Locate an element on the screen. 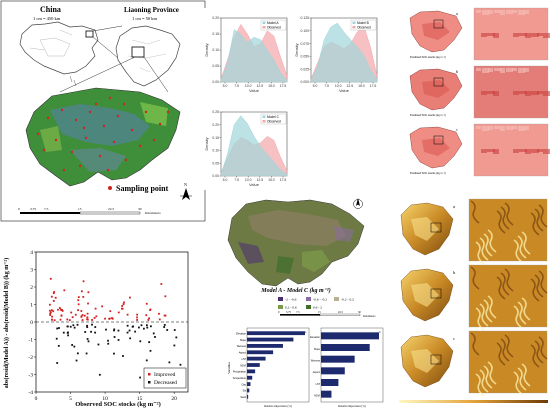 This screenshot has width=550, height=413. svg-text: 30 is located at coordinates (359, 312).